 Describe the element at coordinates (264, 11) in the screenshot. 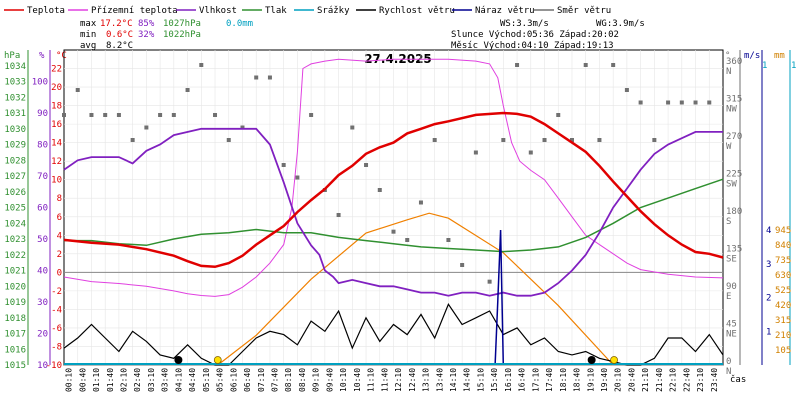

I see `legend-item-tlak: Tlak` at that location.